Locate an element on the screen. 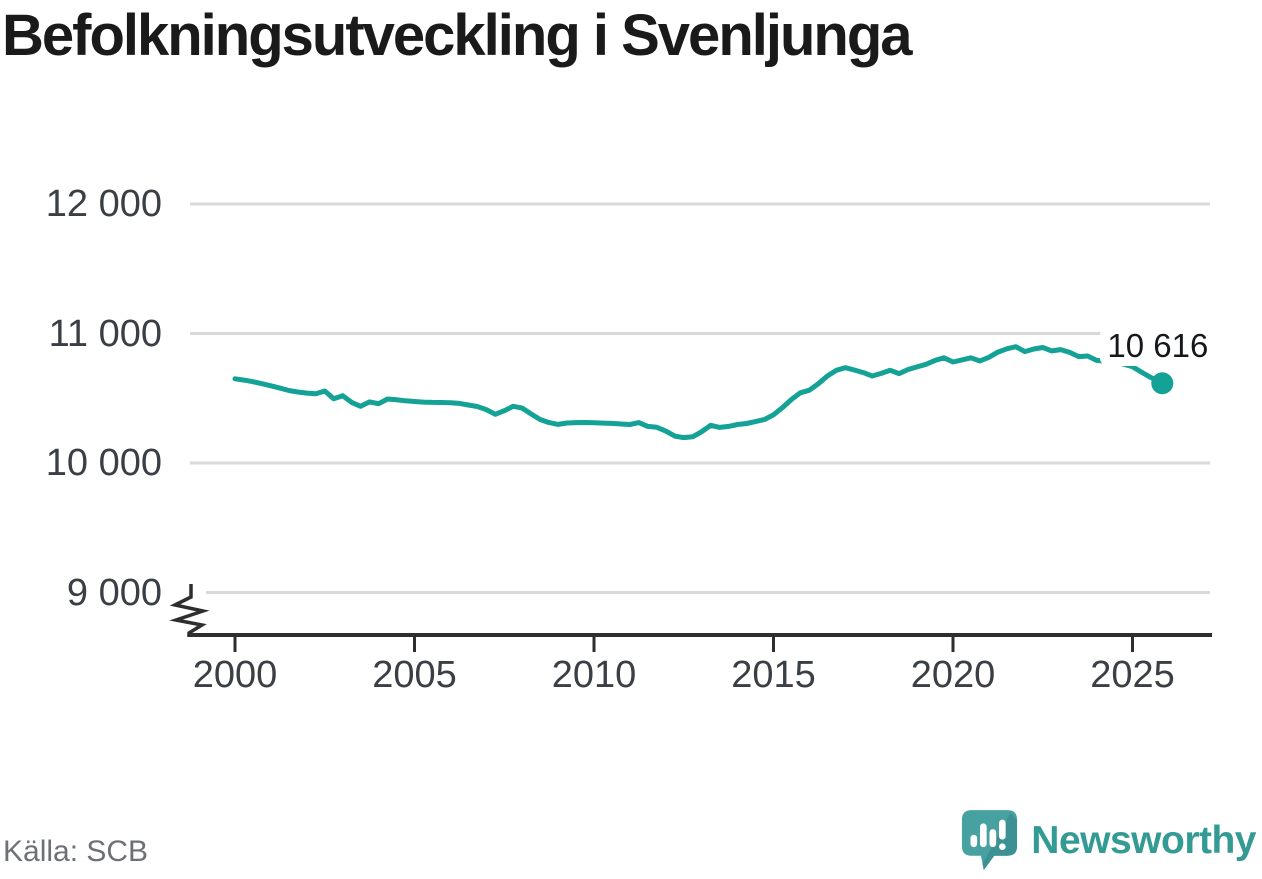 The image size is (1262, 879). y-tick-label: 12 000 is located at coordinates (103, 204).